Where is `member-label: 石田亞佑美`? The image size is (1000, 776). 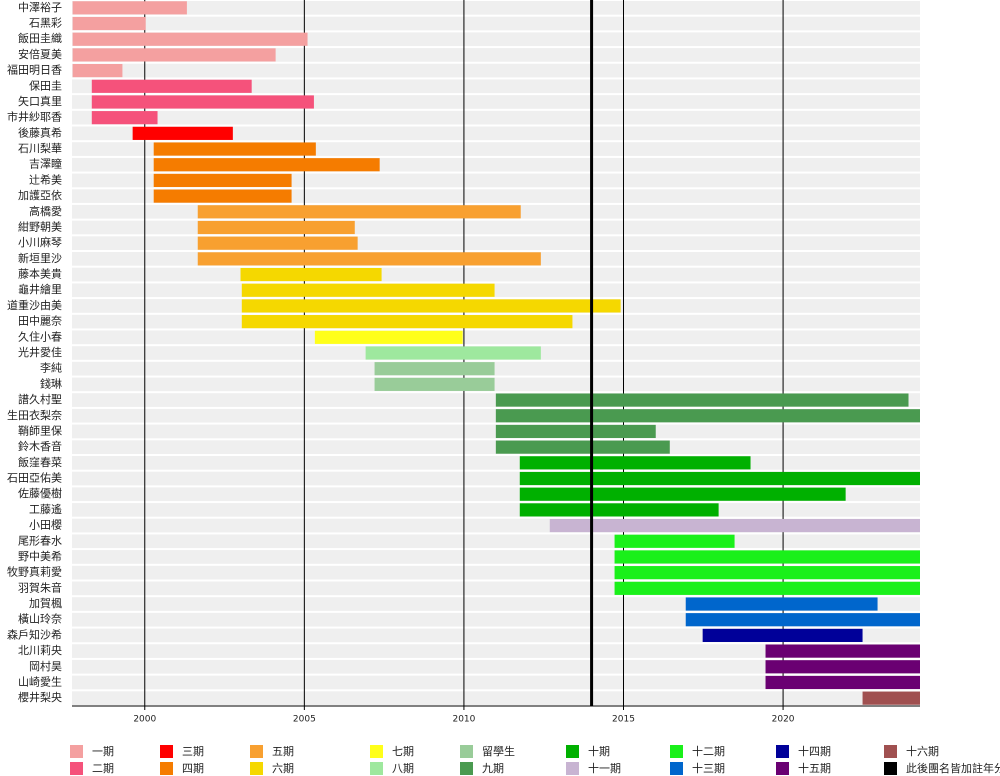
member-label: 石田亞佑美 is located at coordinates (34, 478).